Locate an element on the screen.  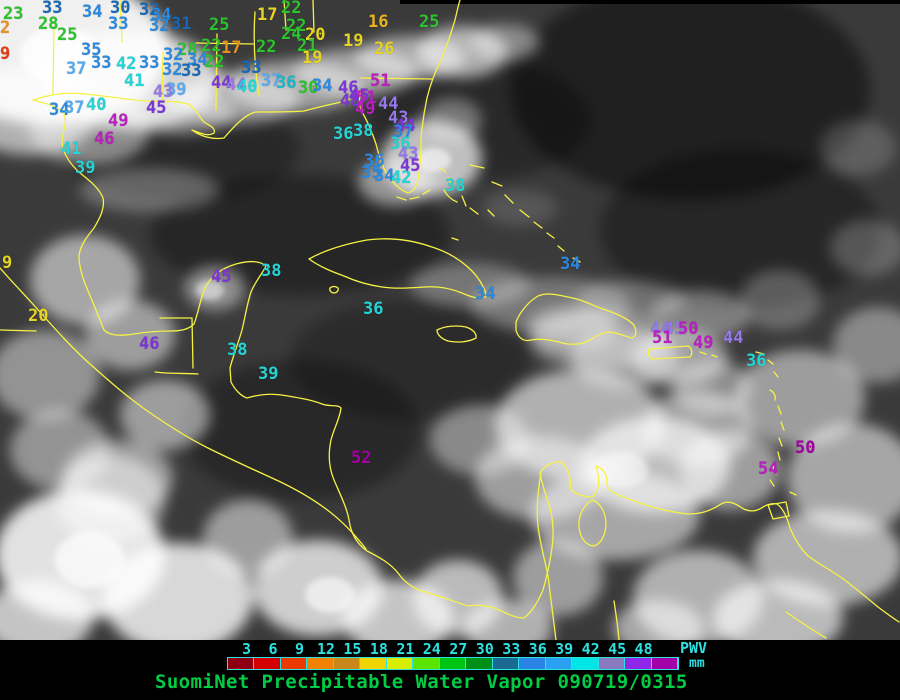
station-value: 31 is located at coordinates (181, 24).